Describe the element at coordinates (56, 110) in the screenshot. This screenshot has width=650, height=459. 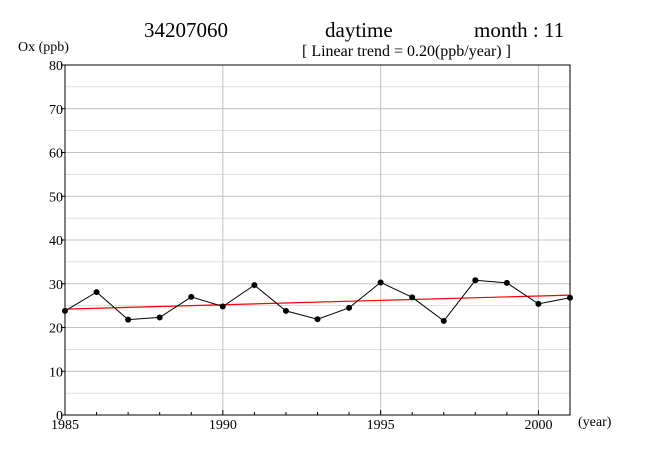
I see `y-tick-label: 70` at that location.